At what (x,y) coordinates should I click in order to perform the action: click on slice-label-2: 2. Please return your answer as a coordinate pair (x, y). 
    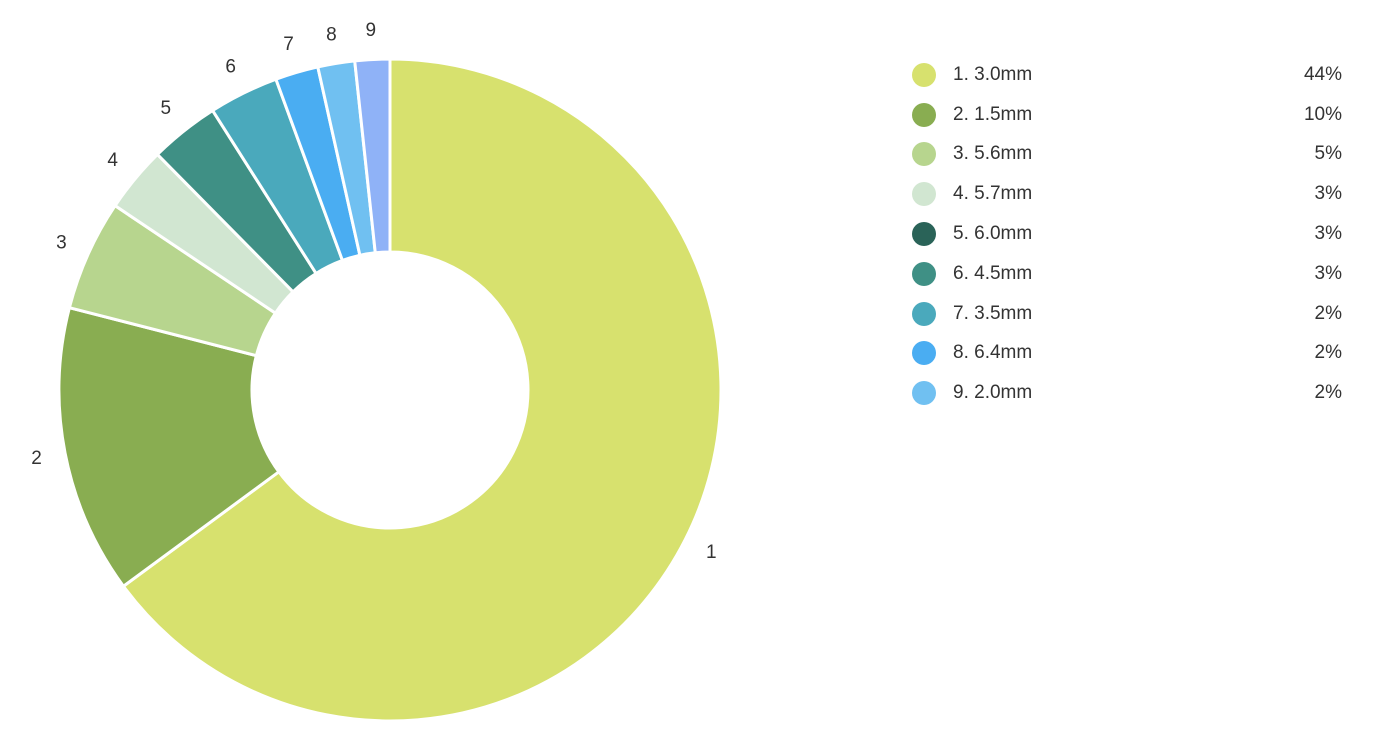
    Looking at the image, I should click on (36, 458).